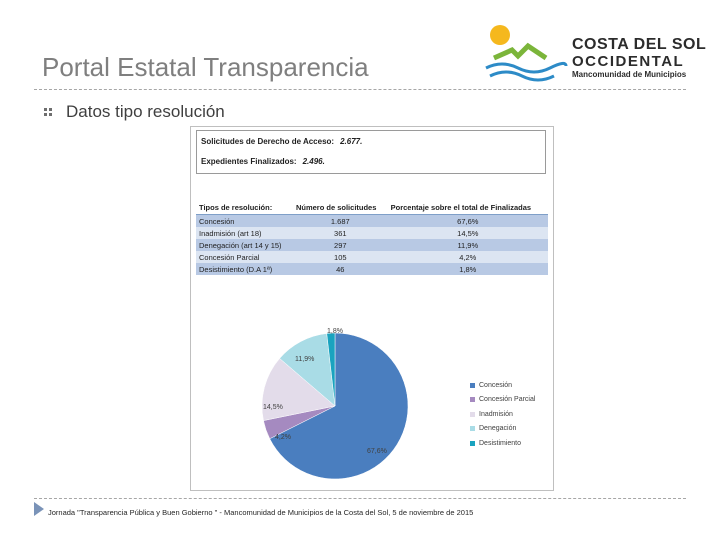 The height and width of the screenshot is (540, 720). Describe the element at coordinates (244, 208) in the screenshot. I see `header-tipo: Tipos de resolución:` at that location.